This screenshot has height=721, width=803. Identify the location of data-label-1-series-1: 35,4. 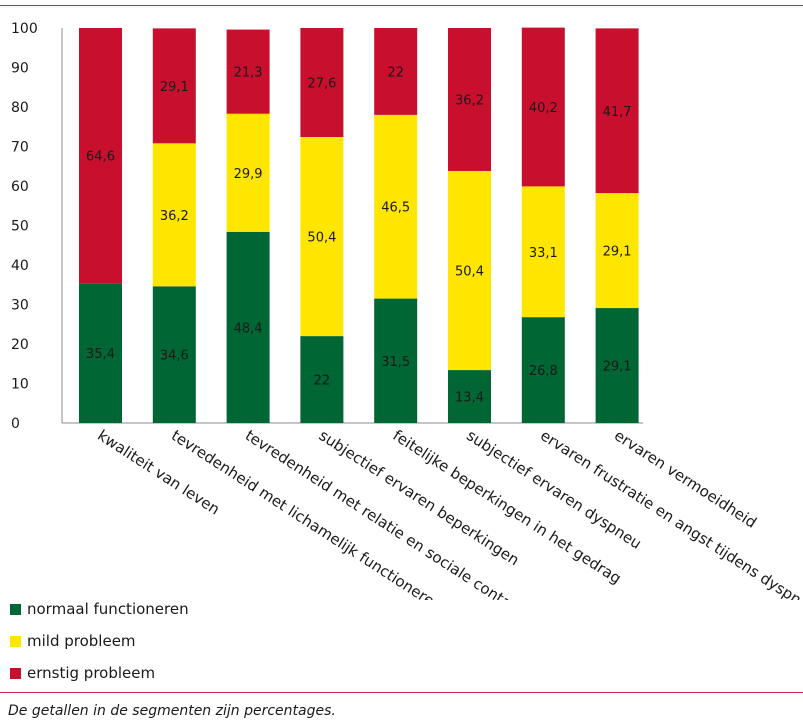
(100, 354).